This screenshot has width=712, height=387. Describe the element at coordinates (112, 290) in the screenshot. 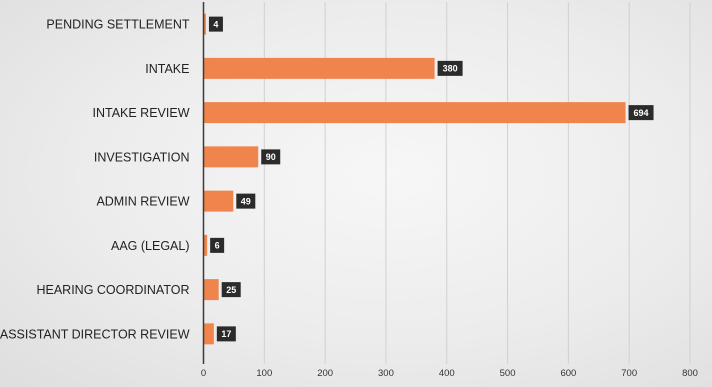

I see `category-label: HEARING COORDINATOR` at that location.